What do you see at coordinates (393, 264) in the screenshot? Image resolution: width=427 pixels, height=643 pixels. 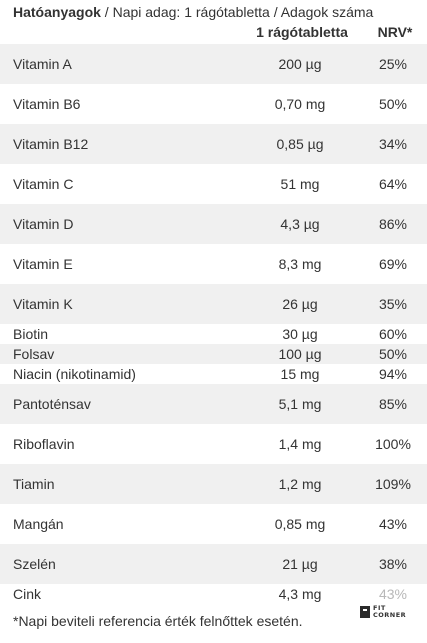 I see `nutrient-nrv: 69%` at bounding box center [393, 264].